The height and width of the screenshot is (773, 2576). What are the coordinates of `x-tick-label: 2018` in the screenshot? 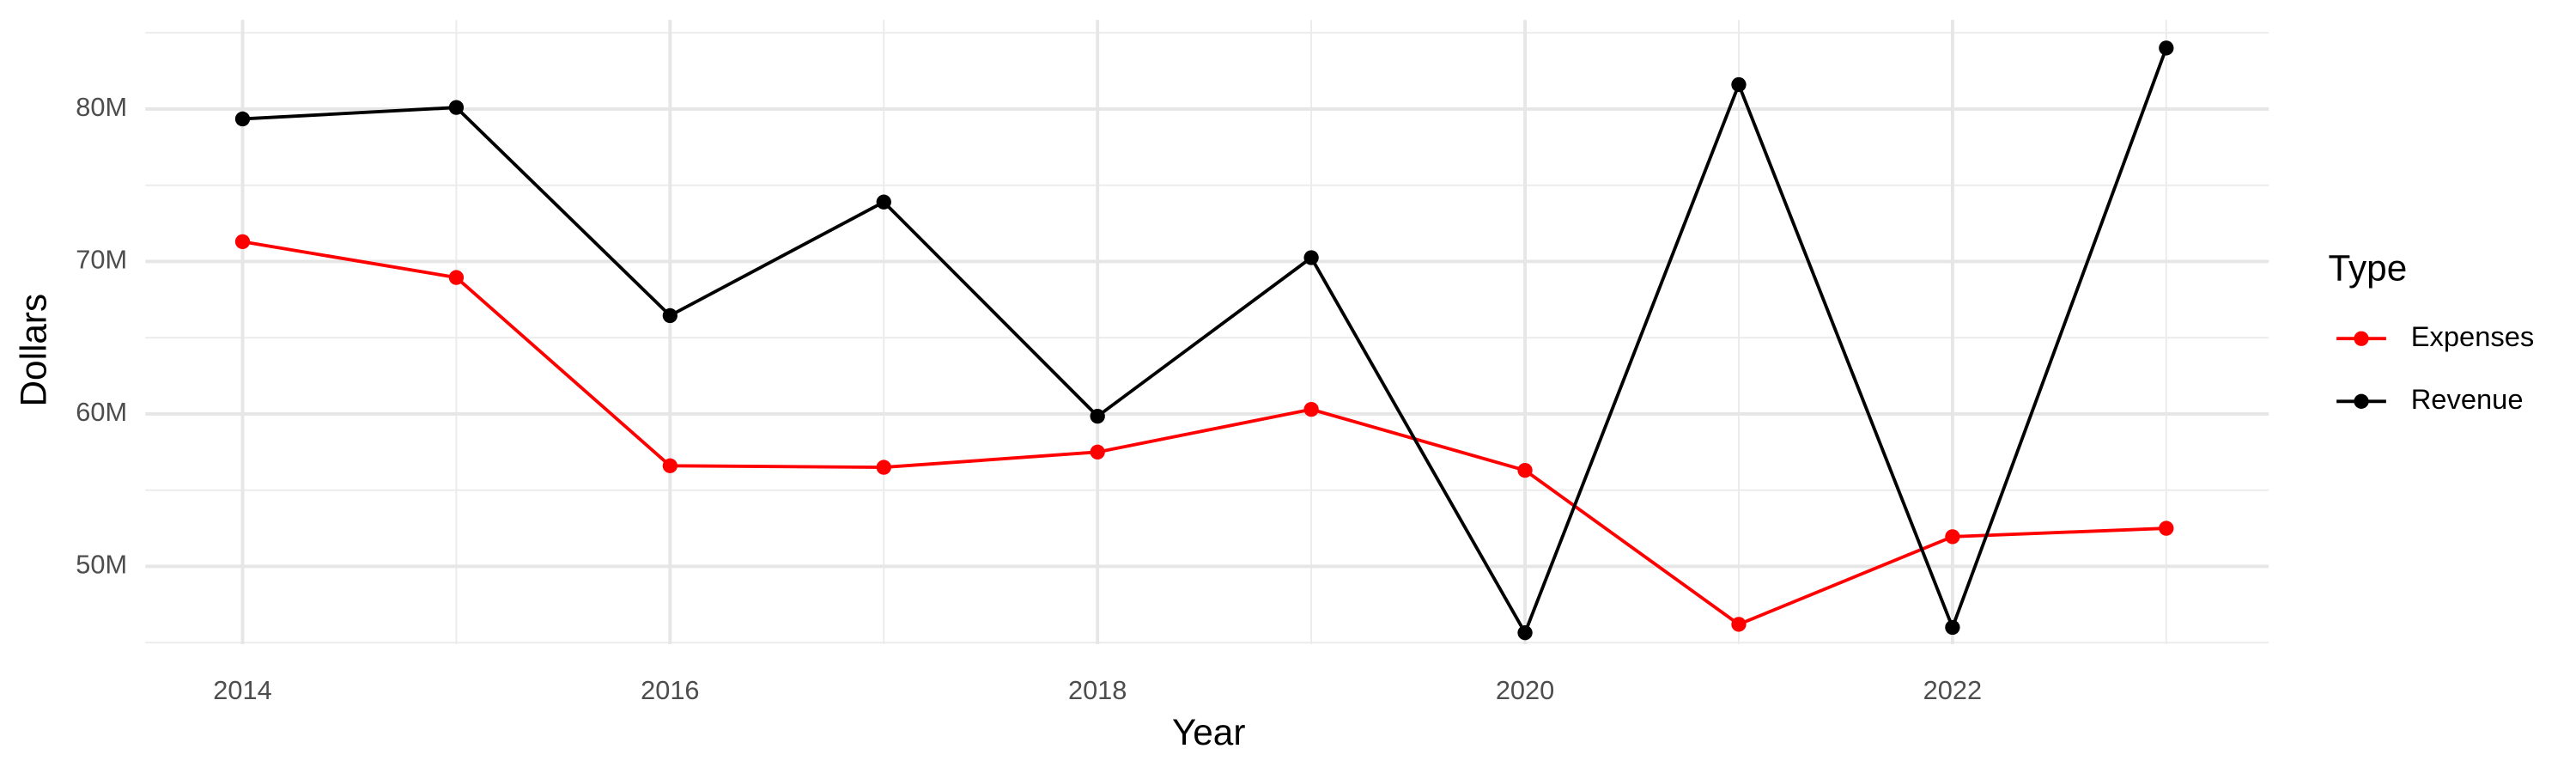 It's located at (1097, 690).